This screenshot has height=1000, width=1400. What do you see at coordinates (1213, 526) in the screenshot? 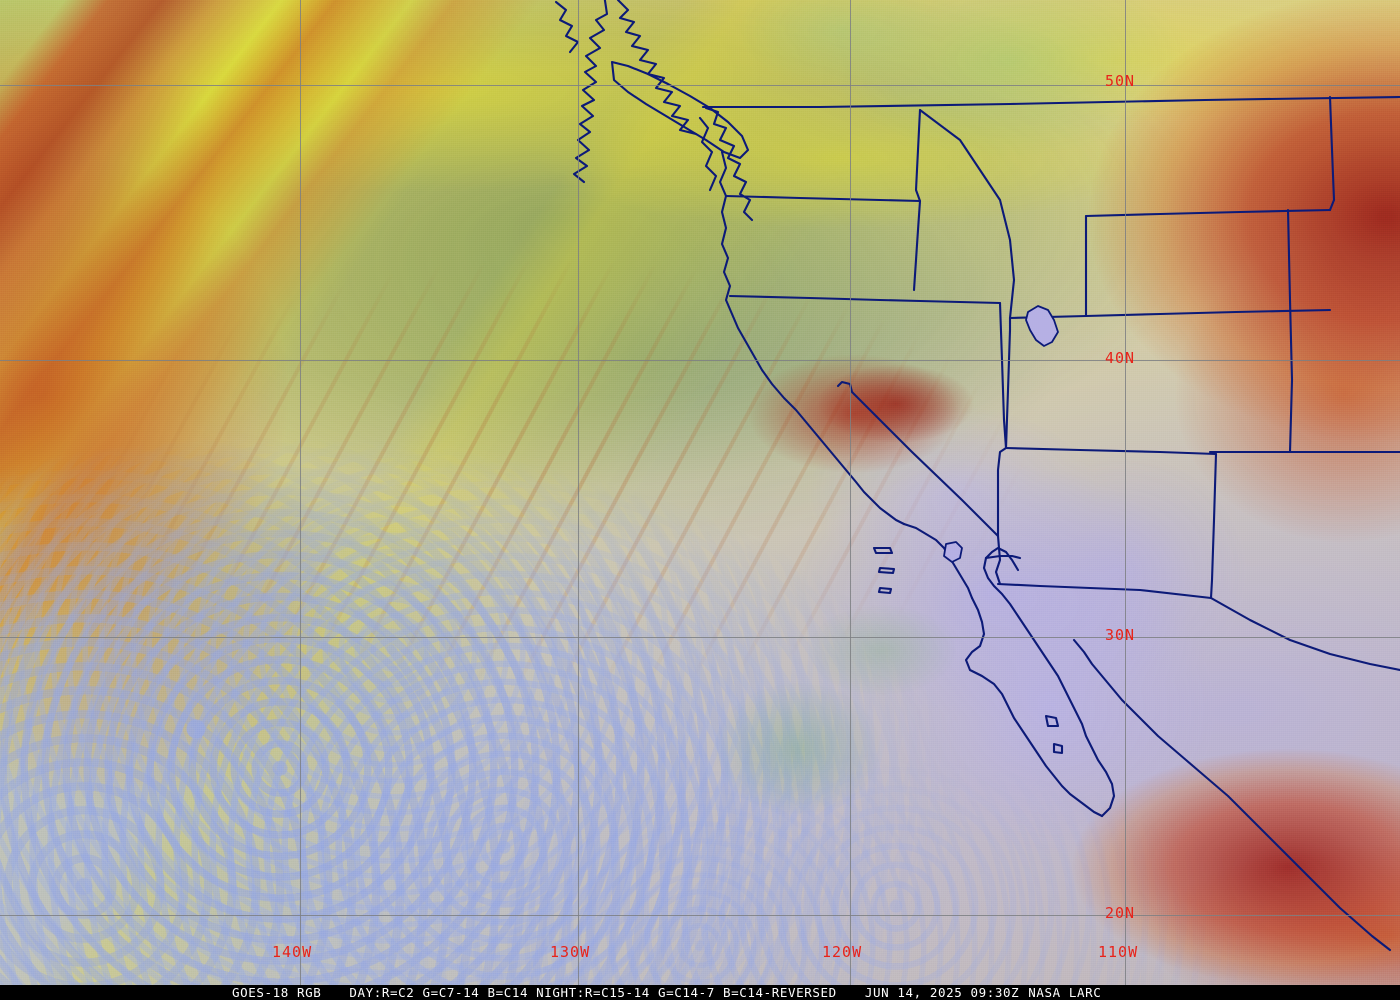
I see `az-nm-border` at bounding box center [1213, 526].